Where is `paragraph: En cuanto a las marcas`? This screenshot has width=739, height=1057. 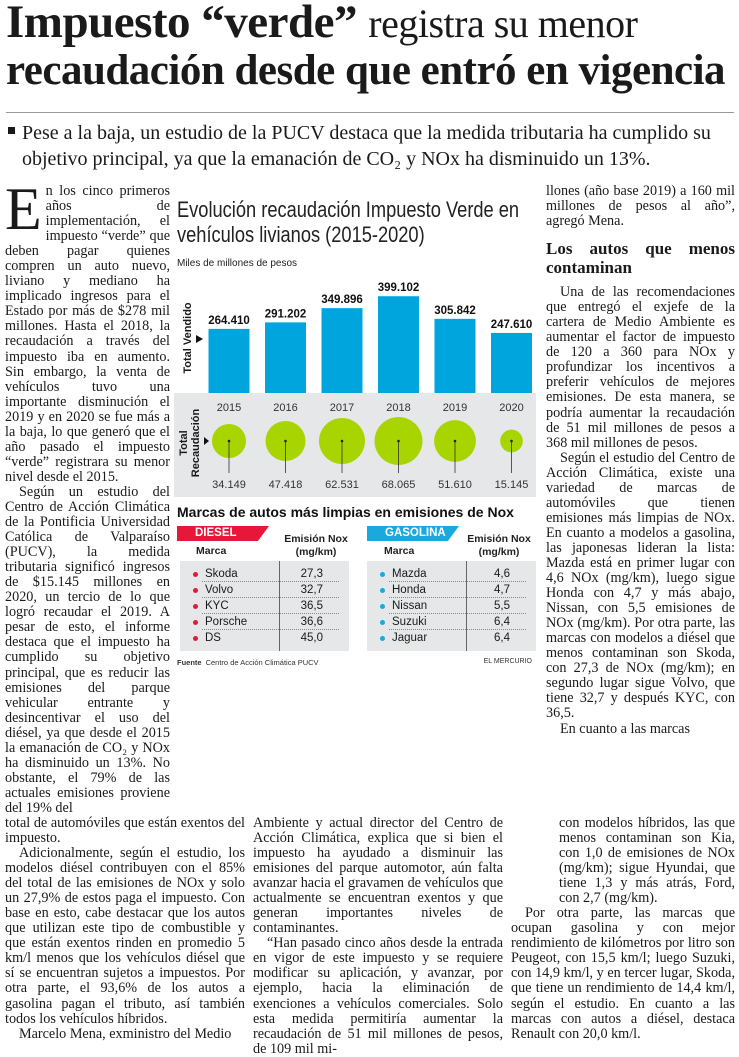
paragraph: En cuanto a las marcas is located at coordinates (625, 728).